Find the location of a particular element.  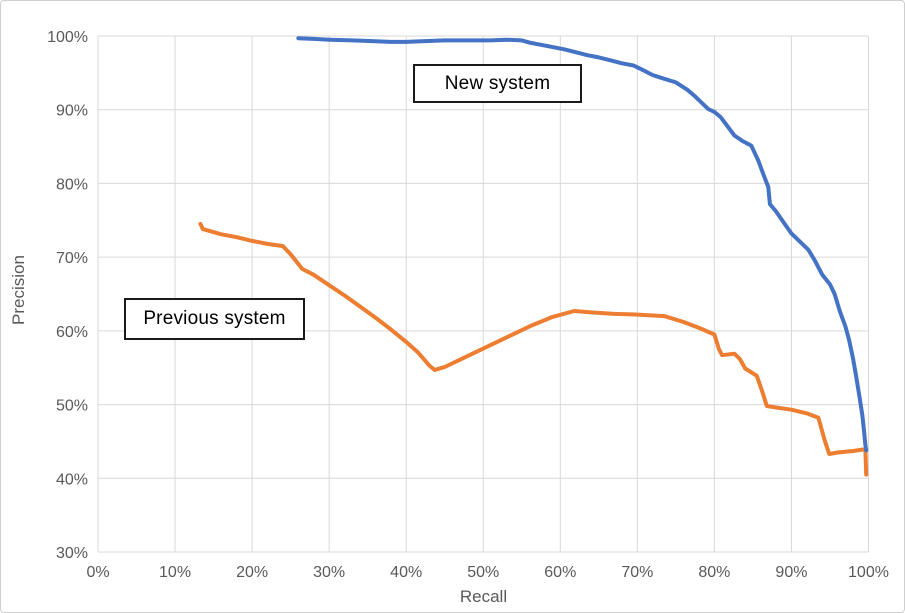

x-axis-title: Recall is located at coordinates (483, 596).